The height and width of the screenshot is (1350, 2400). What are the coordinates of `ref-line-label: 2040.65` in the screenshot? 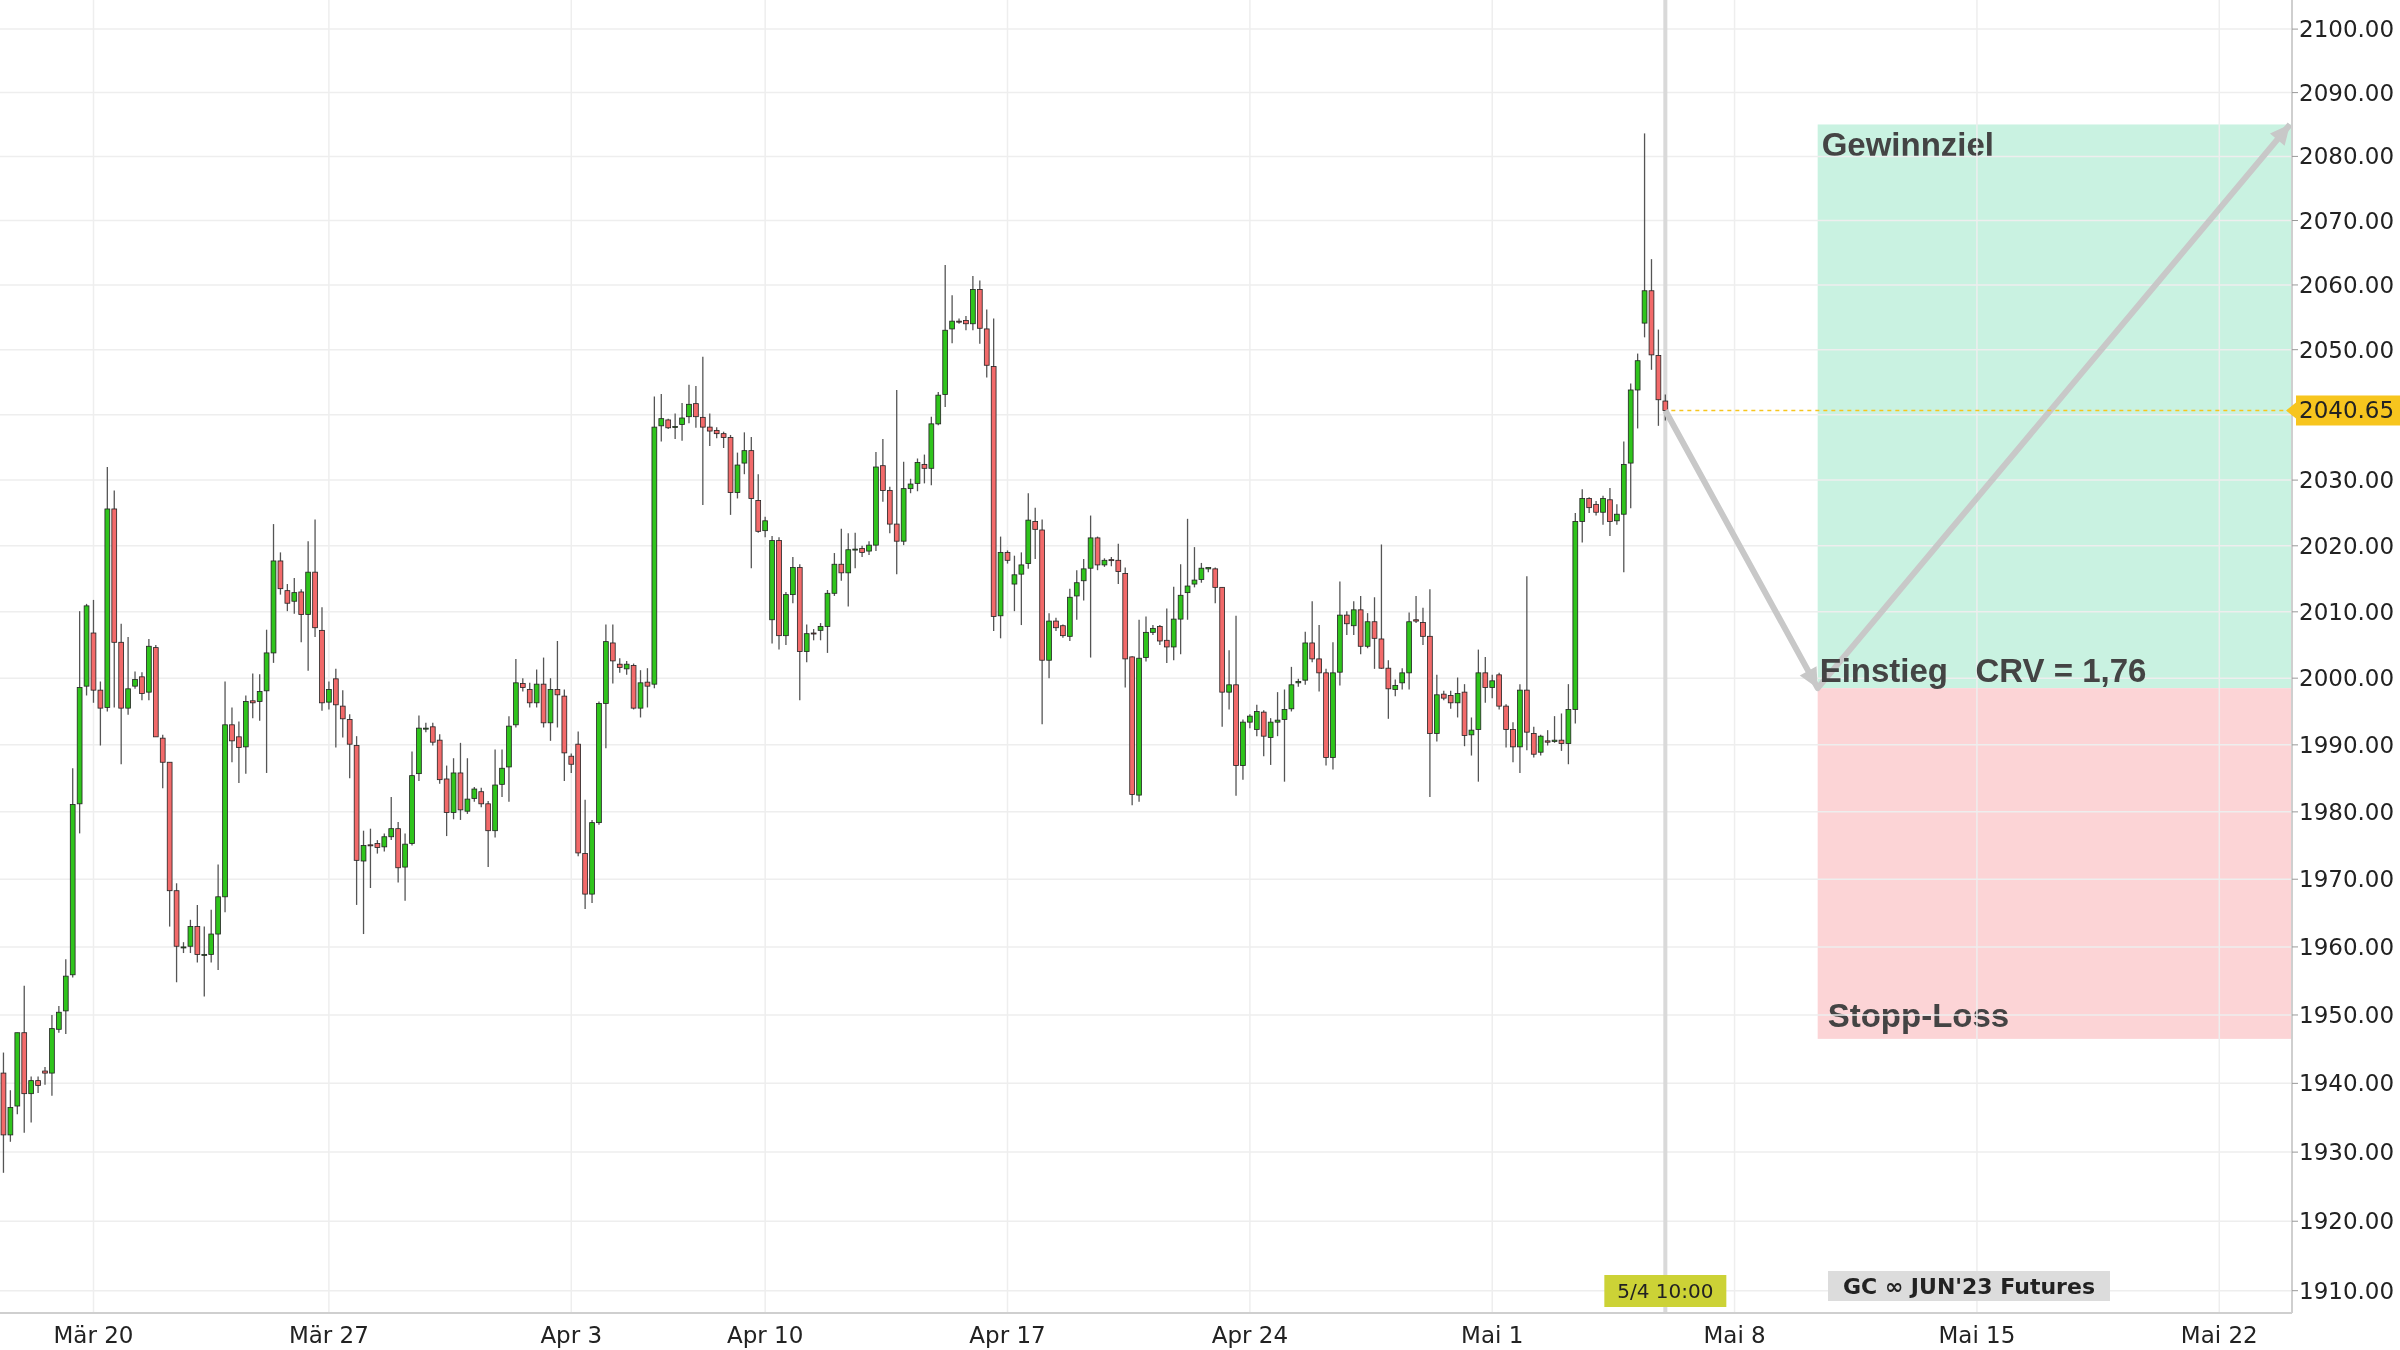 It's located at (2347, 410).